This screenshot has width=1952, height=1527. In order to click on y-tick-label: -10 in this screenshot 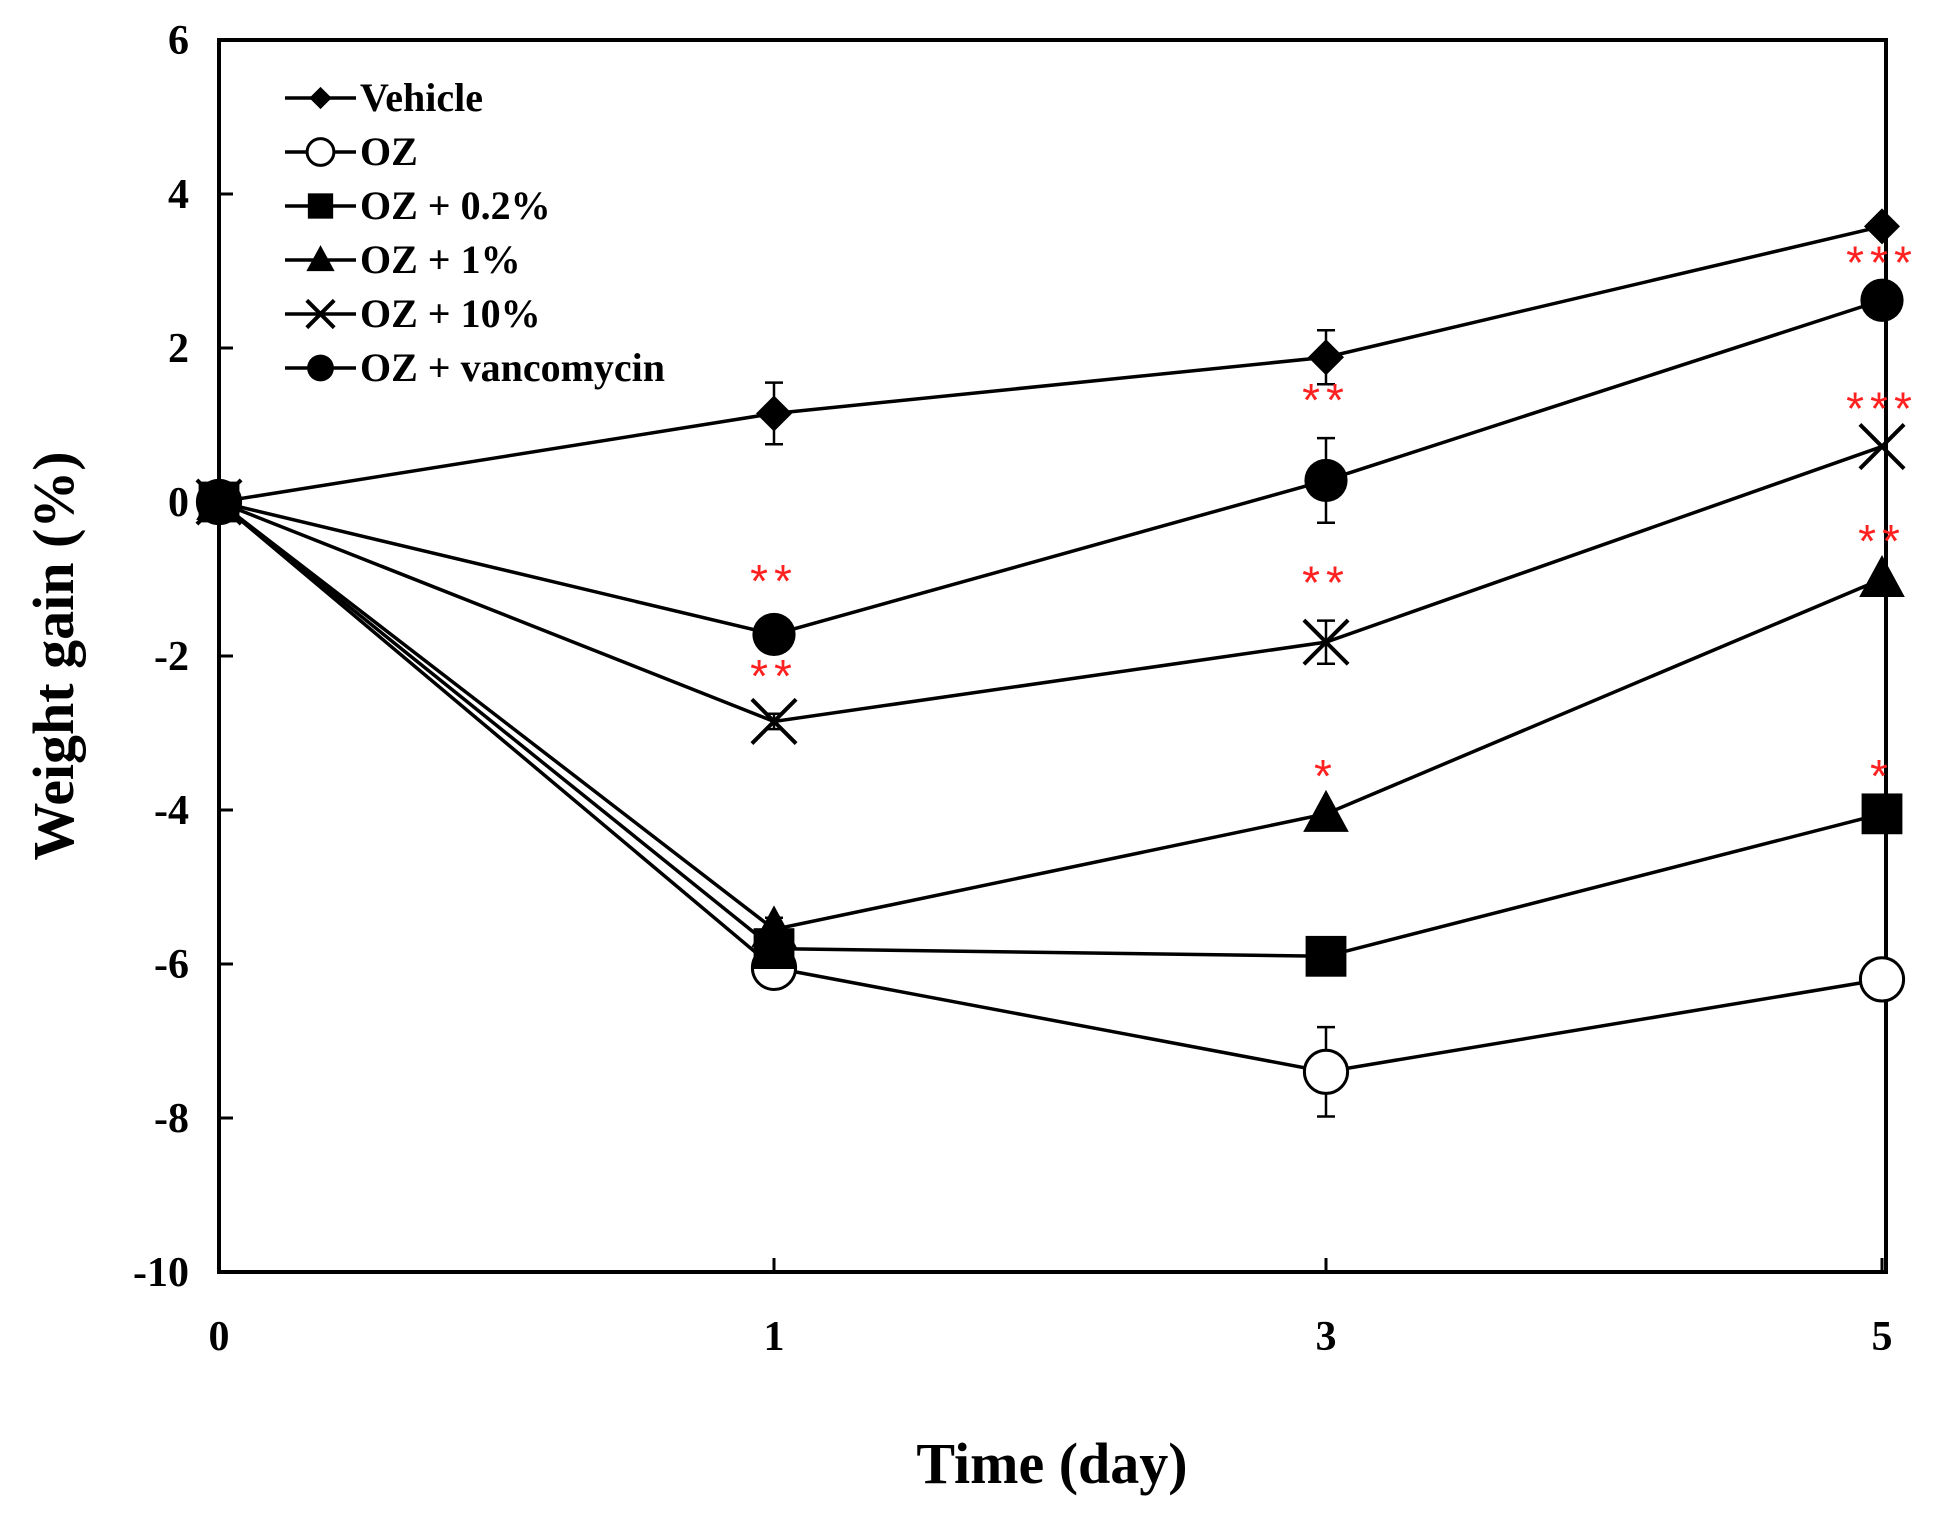, I will do `click(161, 1273)`.